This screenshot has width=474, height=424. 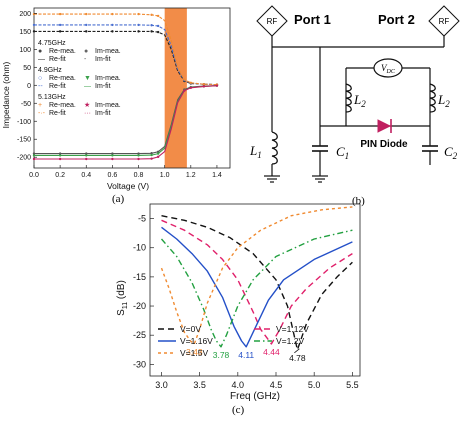 What do you see at coordinates (113, 175) in the screenshot?
I see `x-tick-label: 0.6` at bounding box center [113, 175].